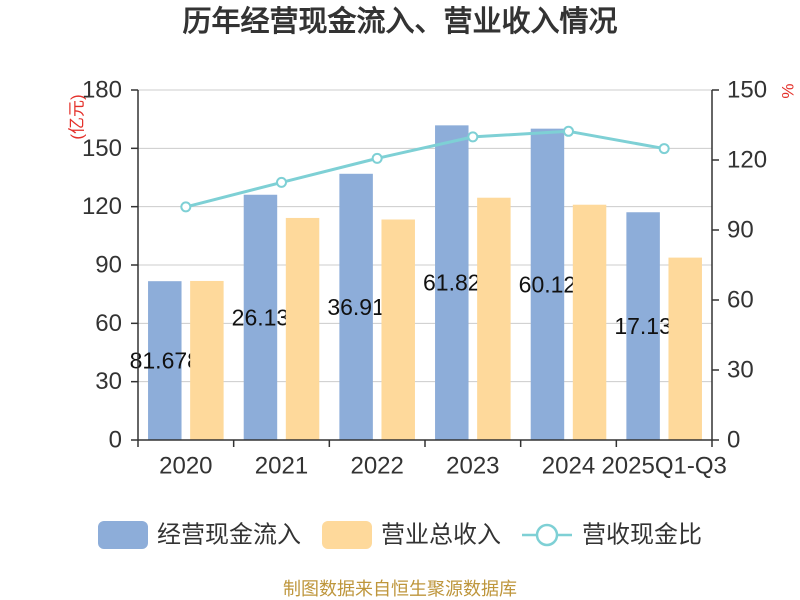  Describe the element at coordinates (400, 589) in the screenshot. I see `source-footer: 制图数据来自恒生聚源数据库` at that location.